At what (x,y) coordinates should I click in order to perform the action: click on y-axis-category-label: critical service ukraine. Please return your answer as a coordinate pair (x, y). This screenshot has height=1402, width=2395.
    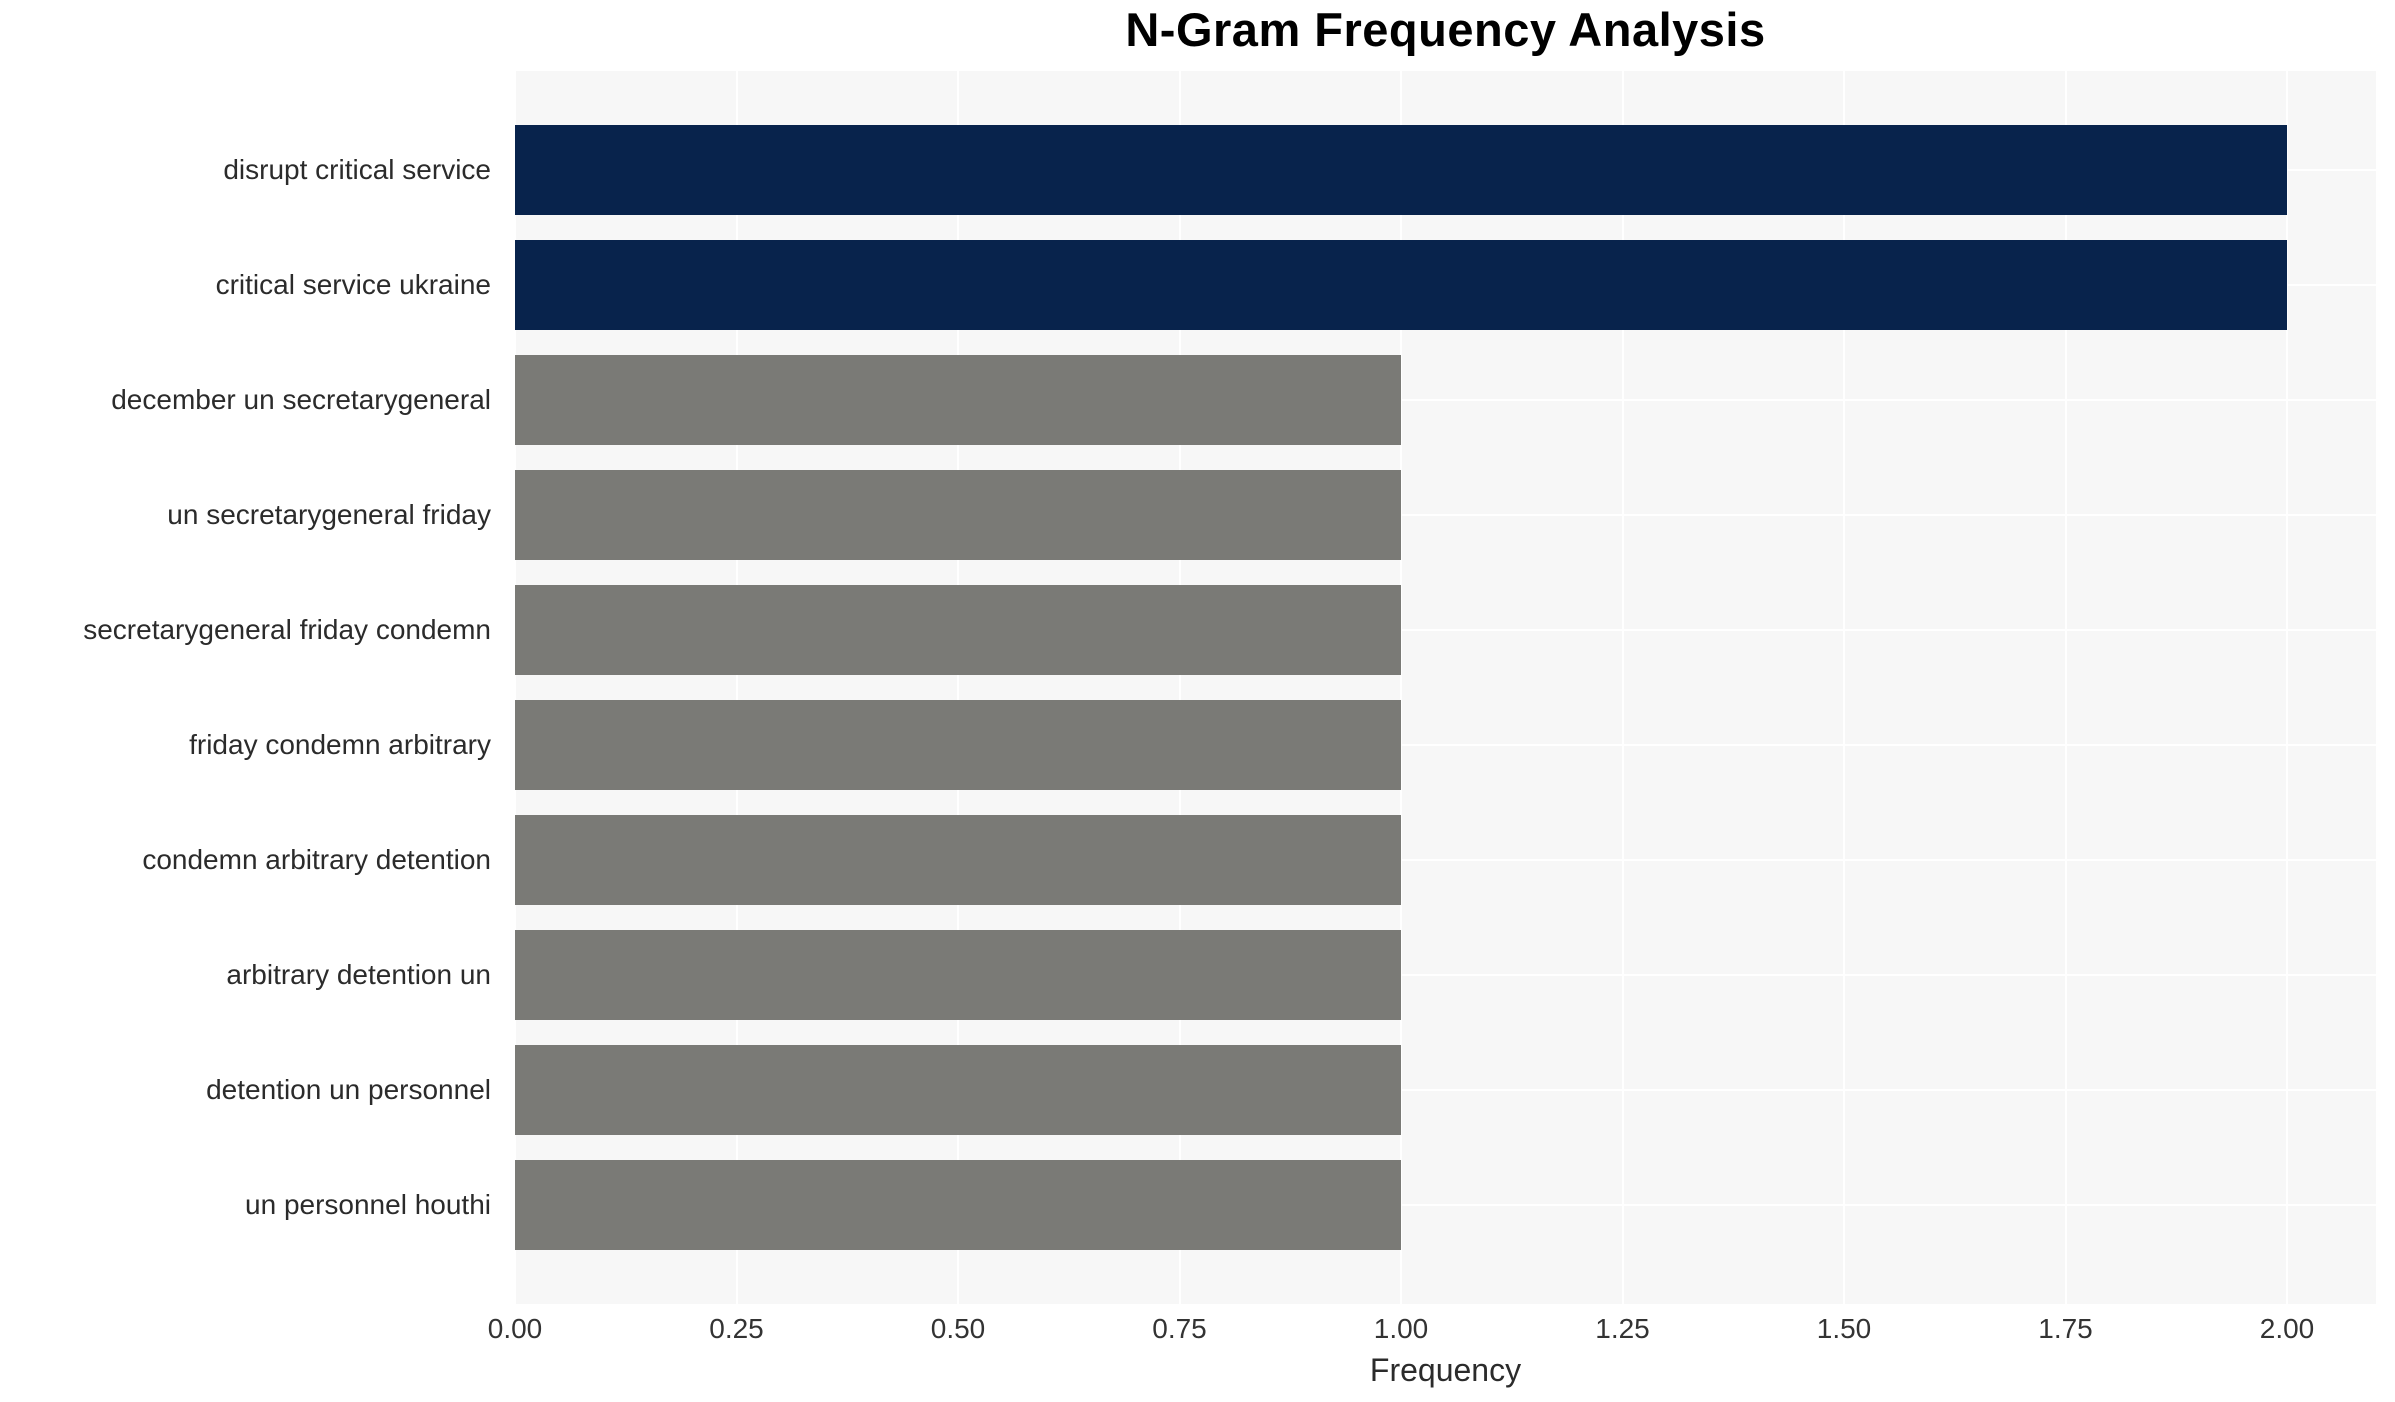
    Looking at the image, I should click on (353, 284).